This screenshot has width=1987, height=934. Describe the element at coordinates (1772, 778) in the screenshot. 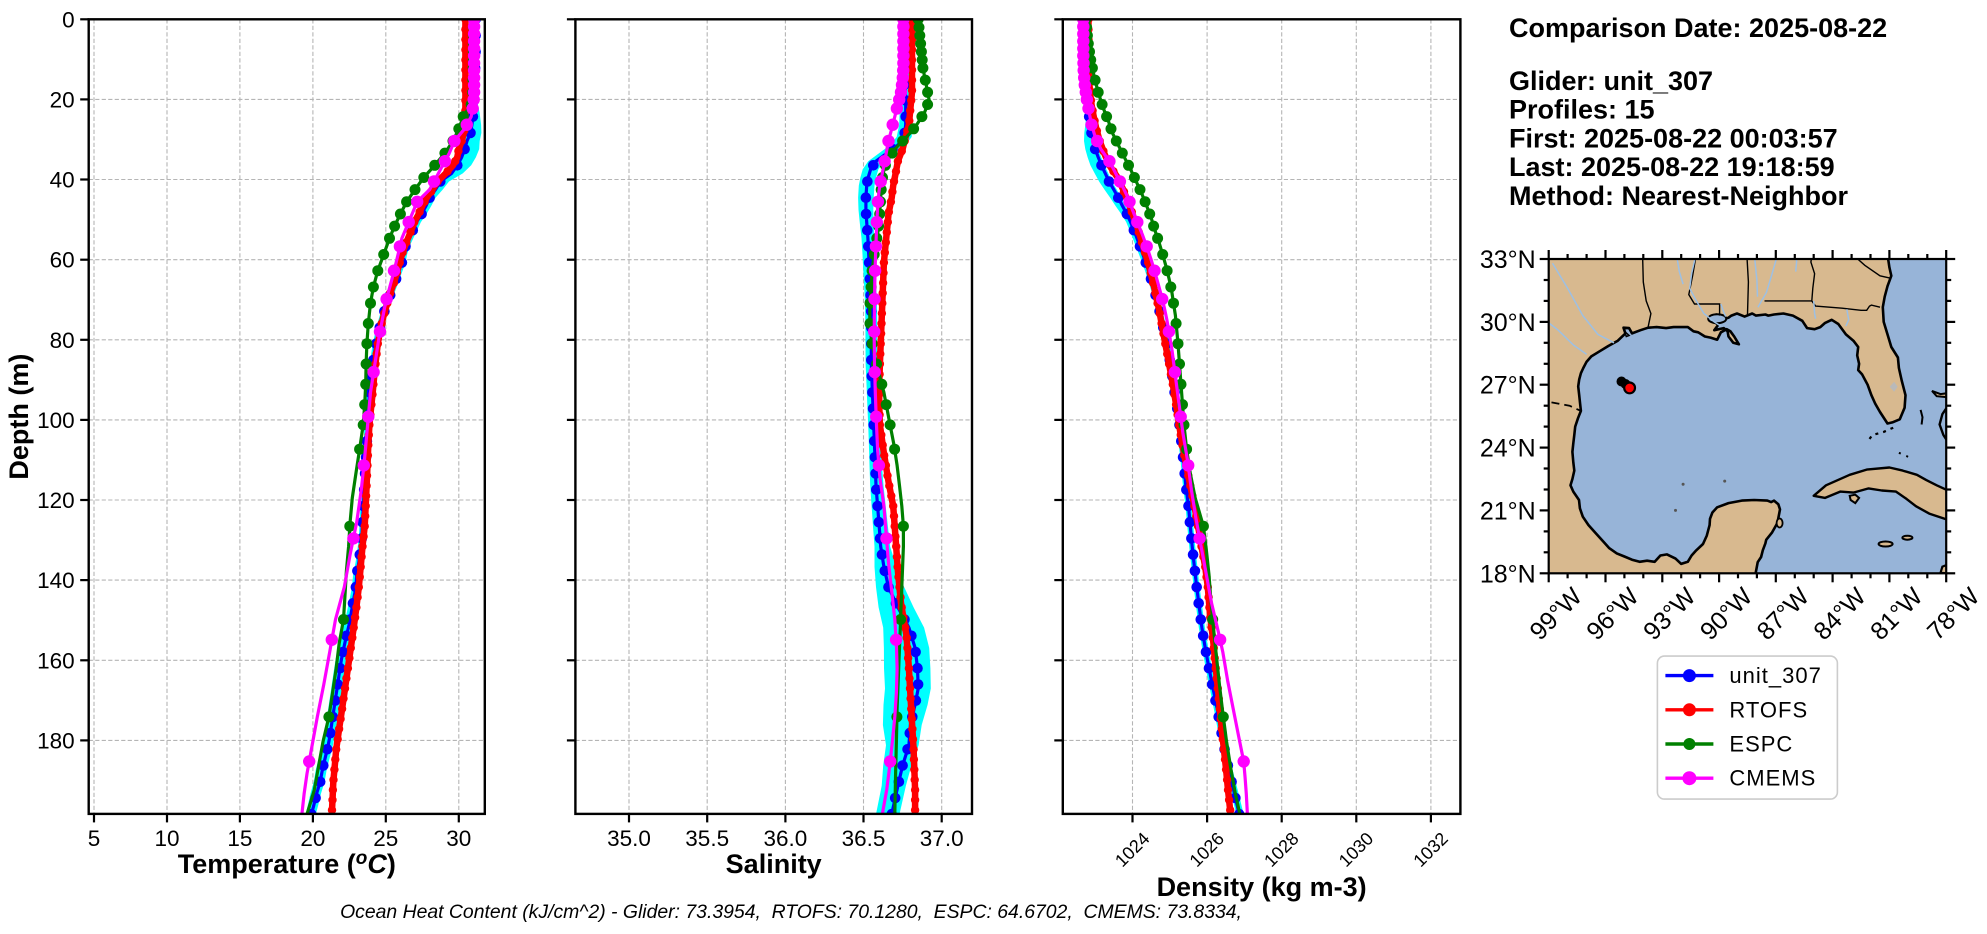

I see `svg-text: CMEMS` at that location.